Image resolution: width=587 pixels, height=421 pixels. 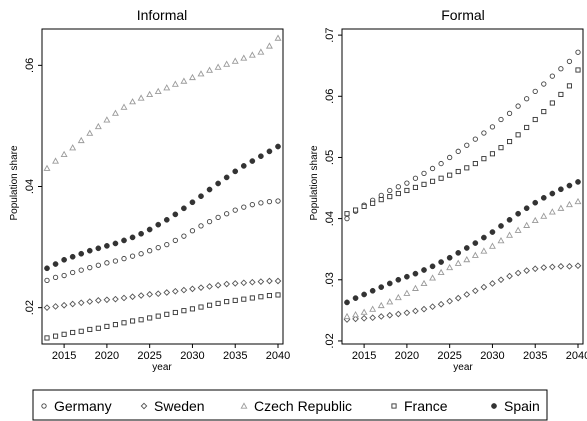 I want to click on legend-label-germany: Germany, so click(x=83, y=406).